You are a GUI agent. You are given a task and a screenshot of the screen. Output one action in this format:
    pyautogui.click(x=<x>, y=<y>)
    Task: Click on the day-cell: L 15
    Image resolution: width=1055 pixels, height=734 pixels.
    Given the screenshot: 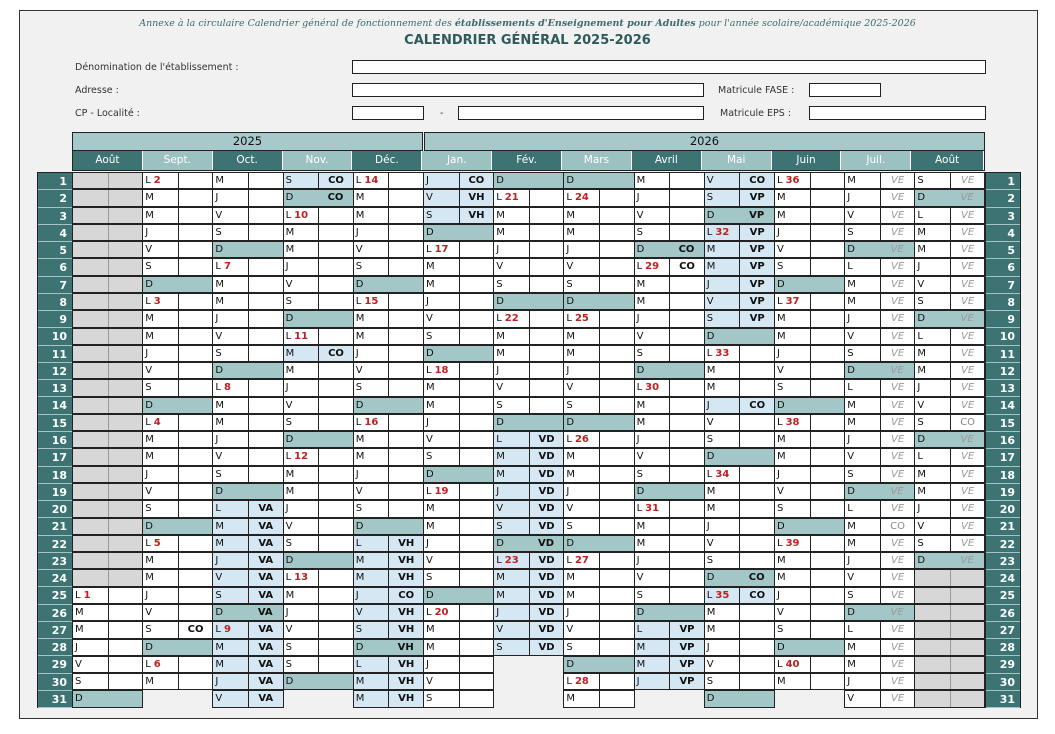 What is the action you would take?
    pyautogui.click(x=388, y=301)
    